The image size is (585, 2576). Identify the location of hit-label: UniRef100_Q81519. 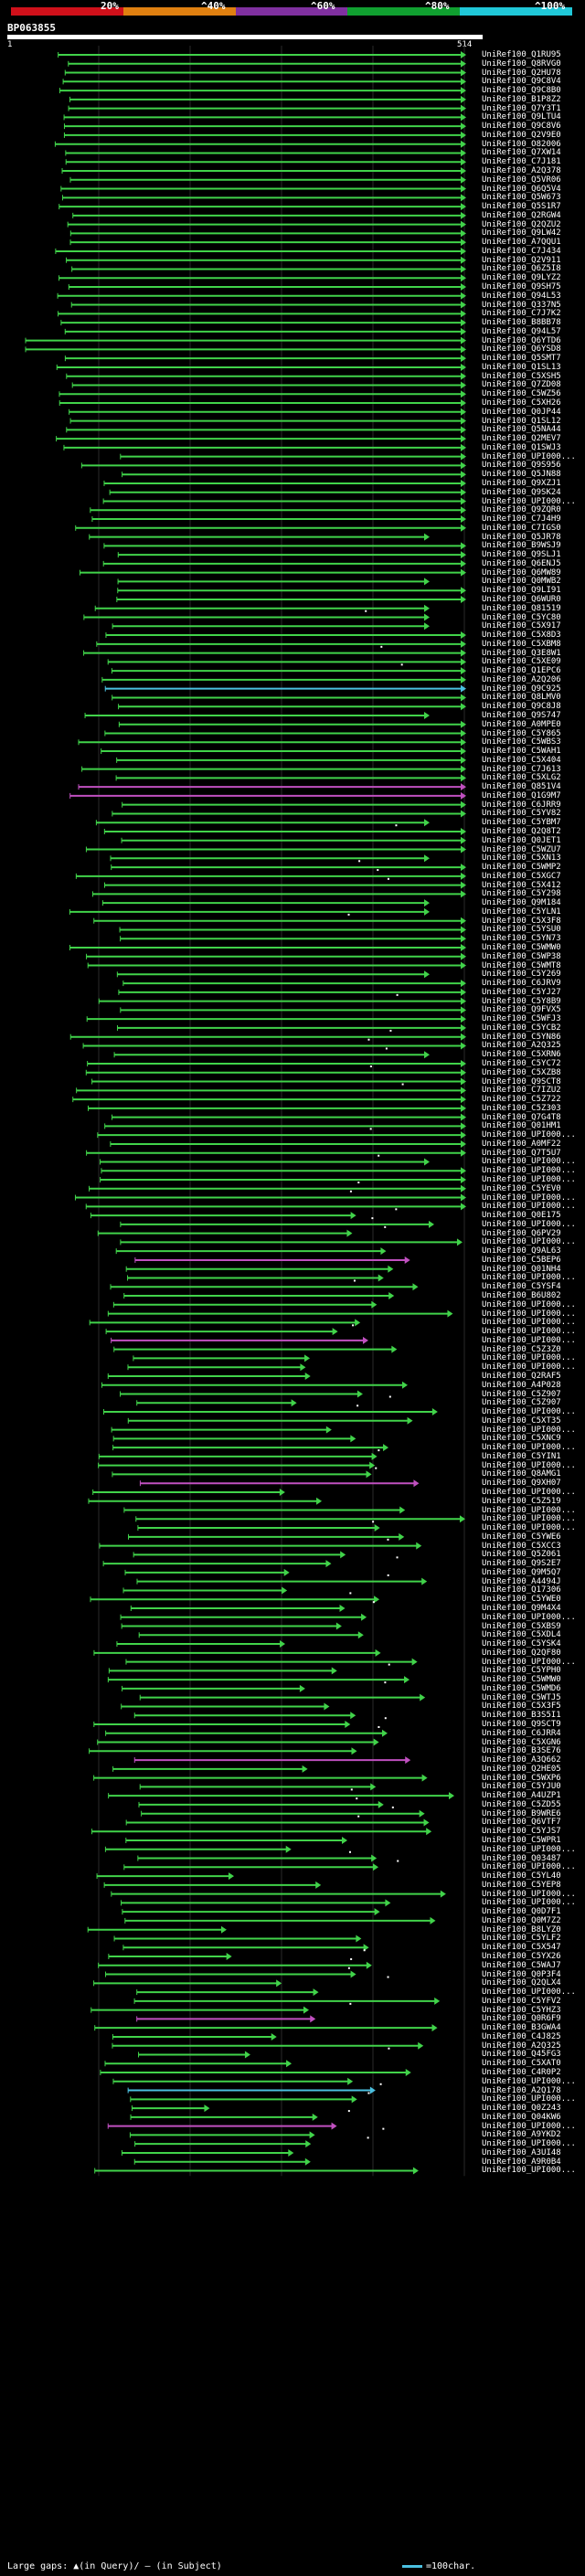
(521, 608).